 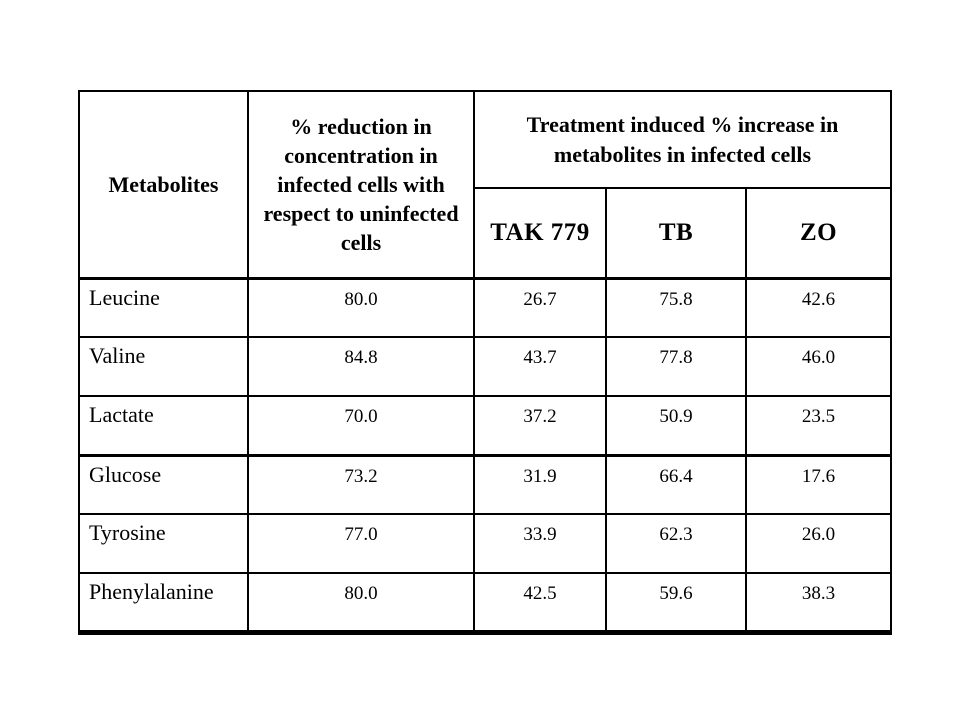 What do you see at coordinates (540, 543) in the screenshot?
I see `tak779-value-cell: 33.9` at bounding box center [540, 543].